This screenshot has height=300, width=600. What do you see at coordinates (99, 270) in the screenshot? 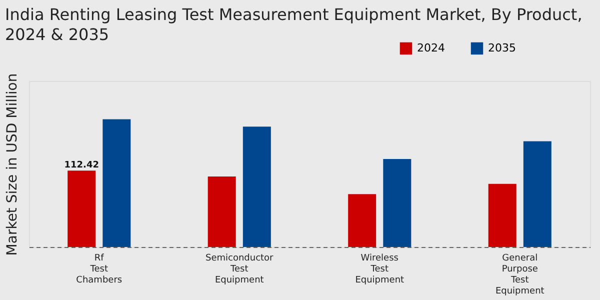
I see `x-tick-label: Rf Test Chambers` at bounding box center [99, 270].